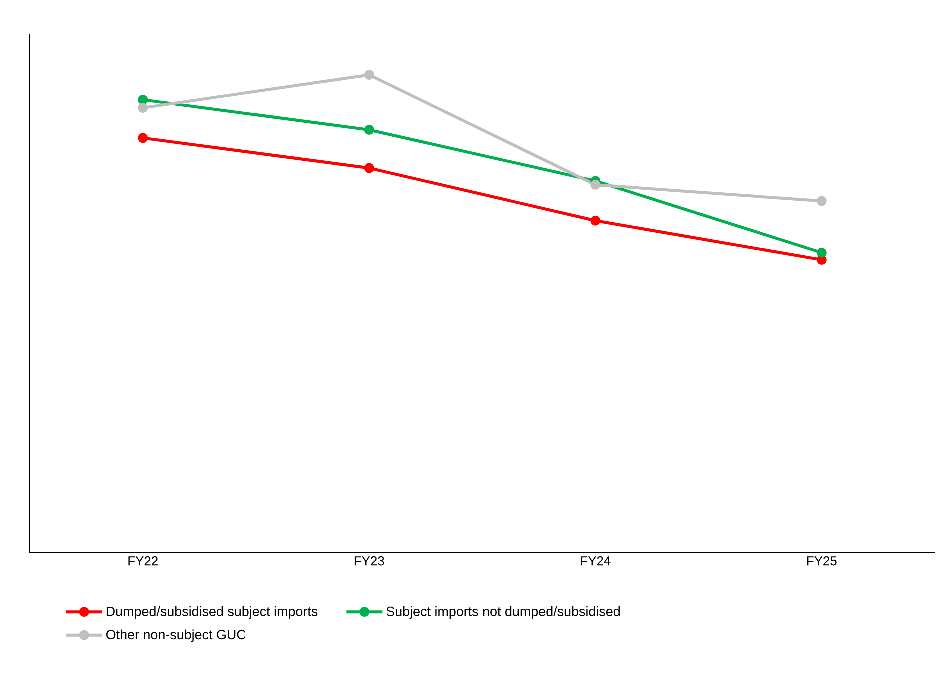 The image size is (944, 682). I want to click on legend-label: Subject imports not dumped/subsidised, so click(503, 613).